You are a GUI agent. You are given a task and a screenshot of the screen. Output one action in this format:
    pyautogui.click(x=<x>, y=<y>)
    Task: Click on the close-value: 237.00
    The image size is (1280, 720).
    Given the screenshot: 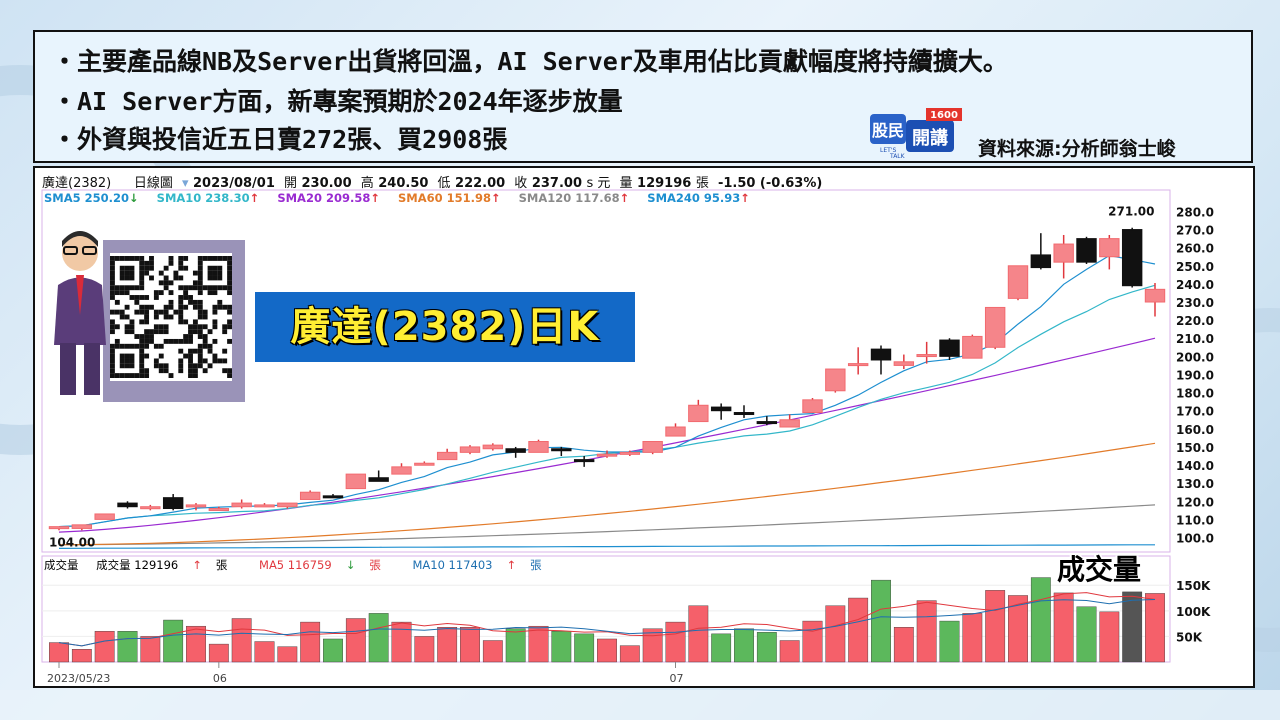 What is the action you would take?
    pyautogui.click(x=556, y=183)
    